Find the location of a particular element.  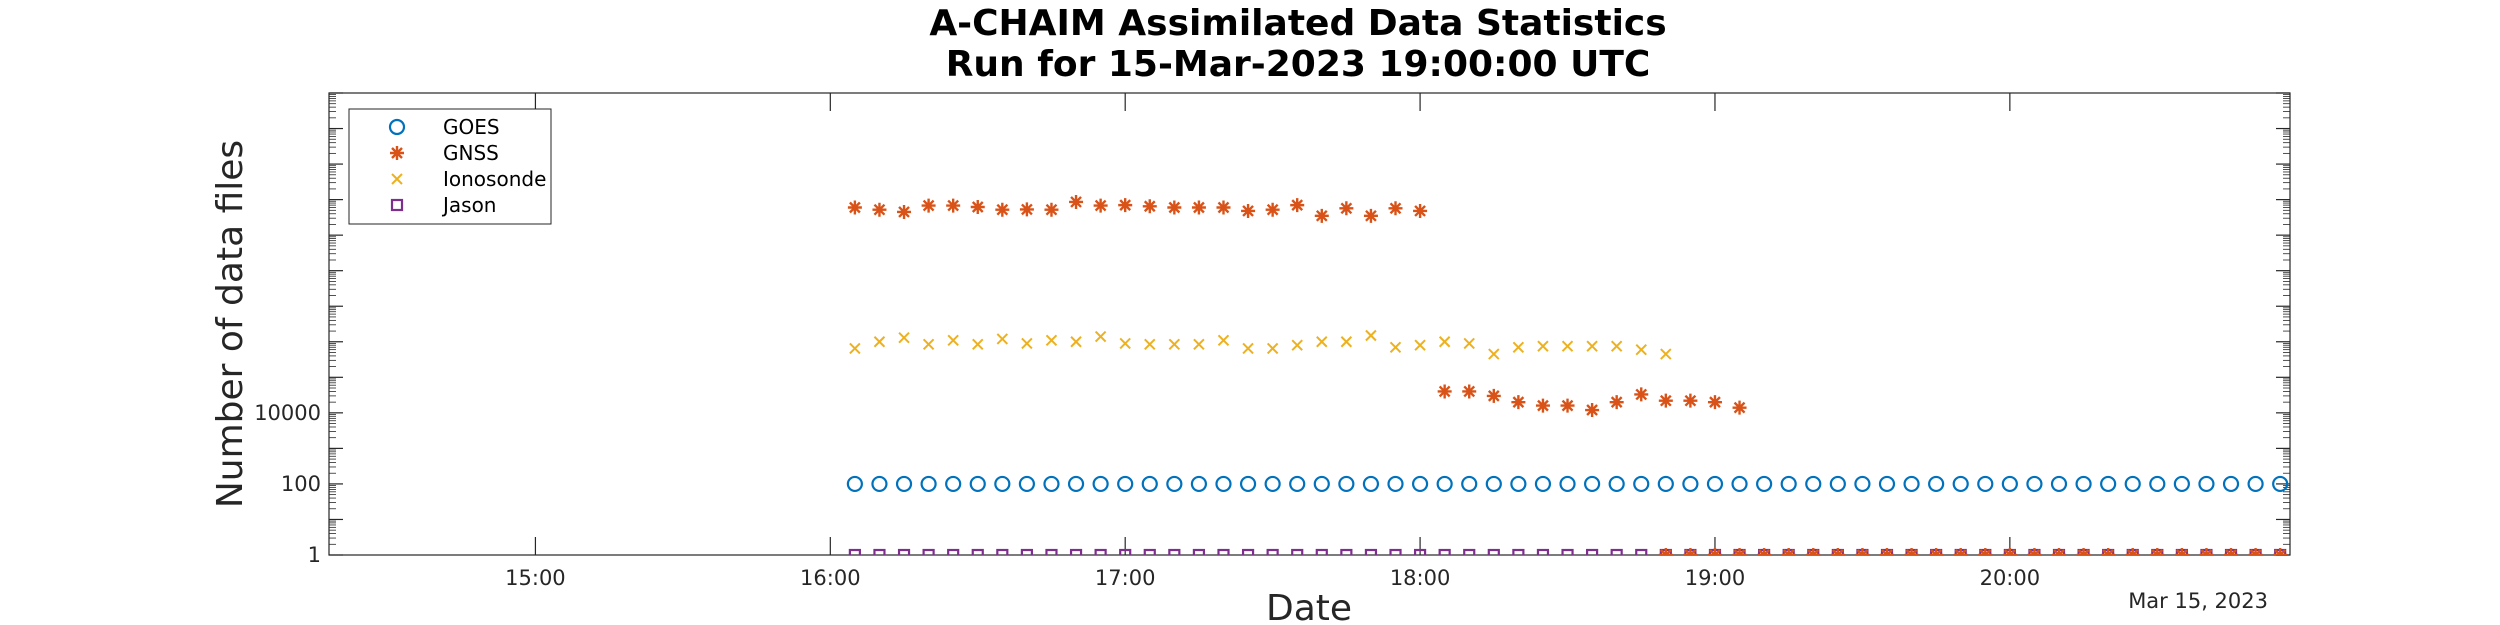

y-tick-label: 10000 is located at coordinates (287, 413).